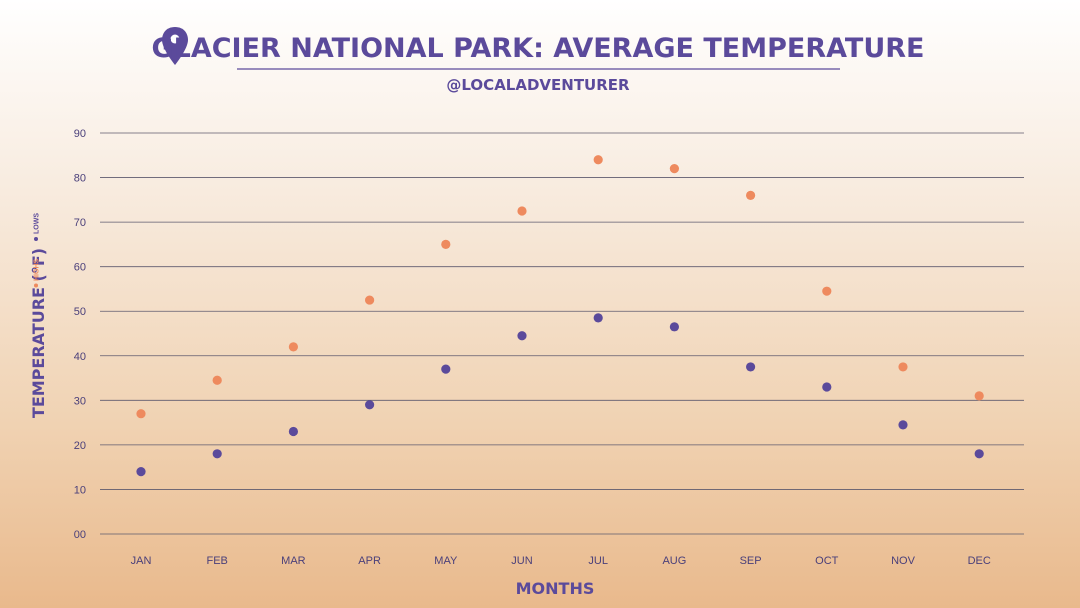 This screenshot has width=1080, height=608. Describe the element at coordinates (141, 561) in the screenshot. I see `x-tick-label: JAN` at that location.